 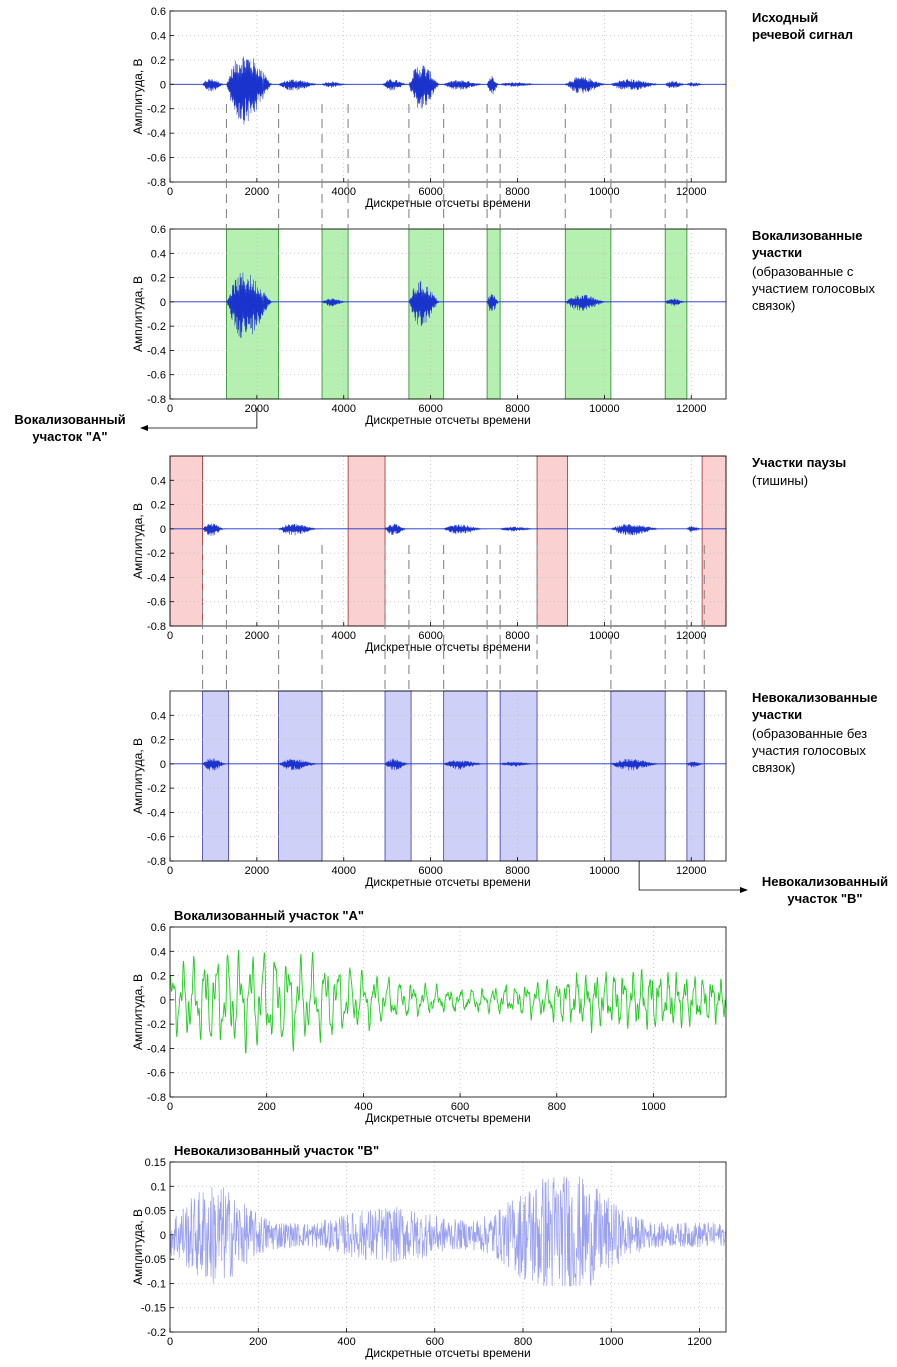 What do you see at coordinates (158, 1187) in the screenshot?
I see `y-tick-label: 0.1` at bounding box center [158, 1187].